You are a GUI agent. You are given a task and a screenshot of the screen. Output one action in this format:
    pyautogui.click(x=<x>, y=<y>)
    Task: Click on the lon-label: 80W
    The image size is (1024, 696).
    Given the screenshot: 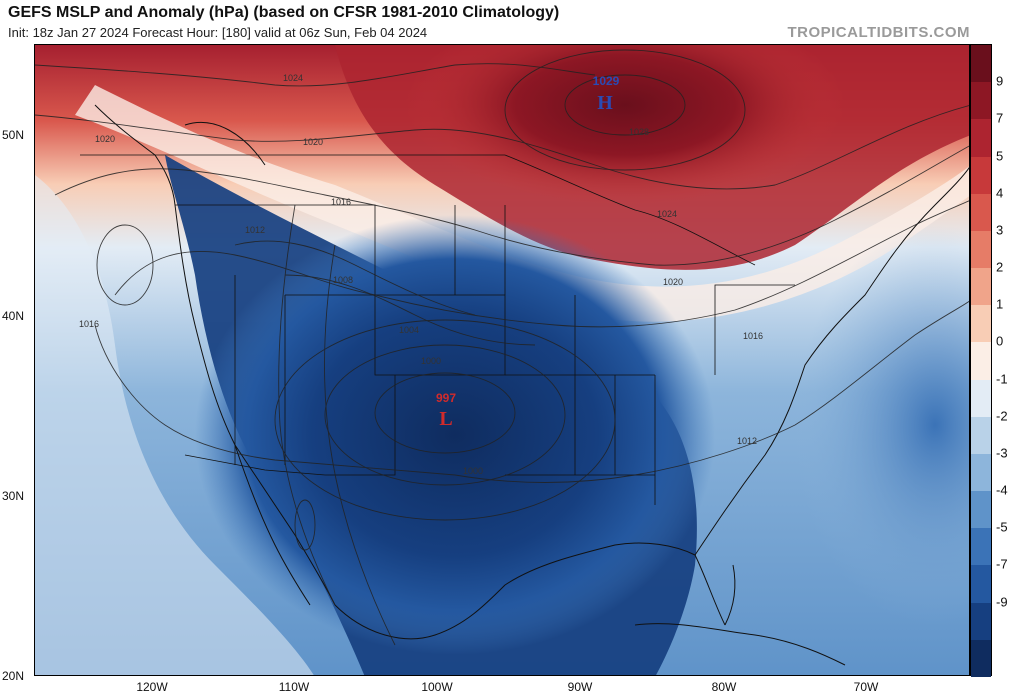 What is the action you would take?
    pyautogui.click(x=724, y=687)
    